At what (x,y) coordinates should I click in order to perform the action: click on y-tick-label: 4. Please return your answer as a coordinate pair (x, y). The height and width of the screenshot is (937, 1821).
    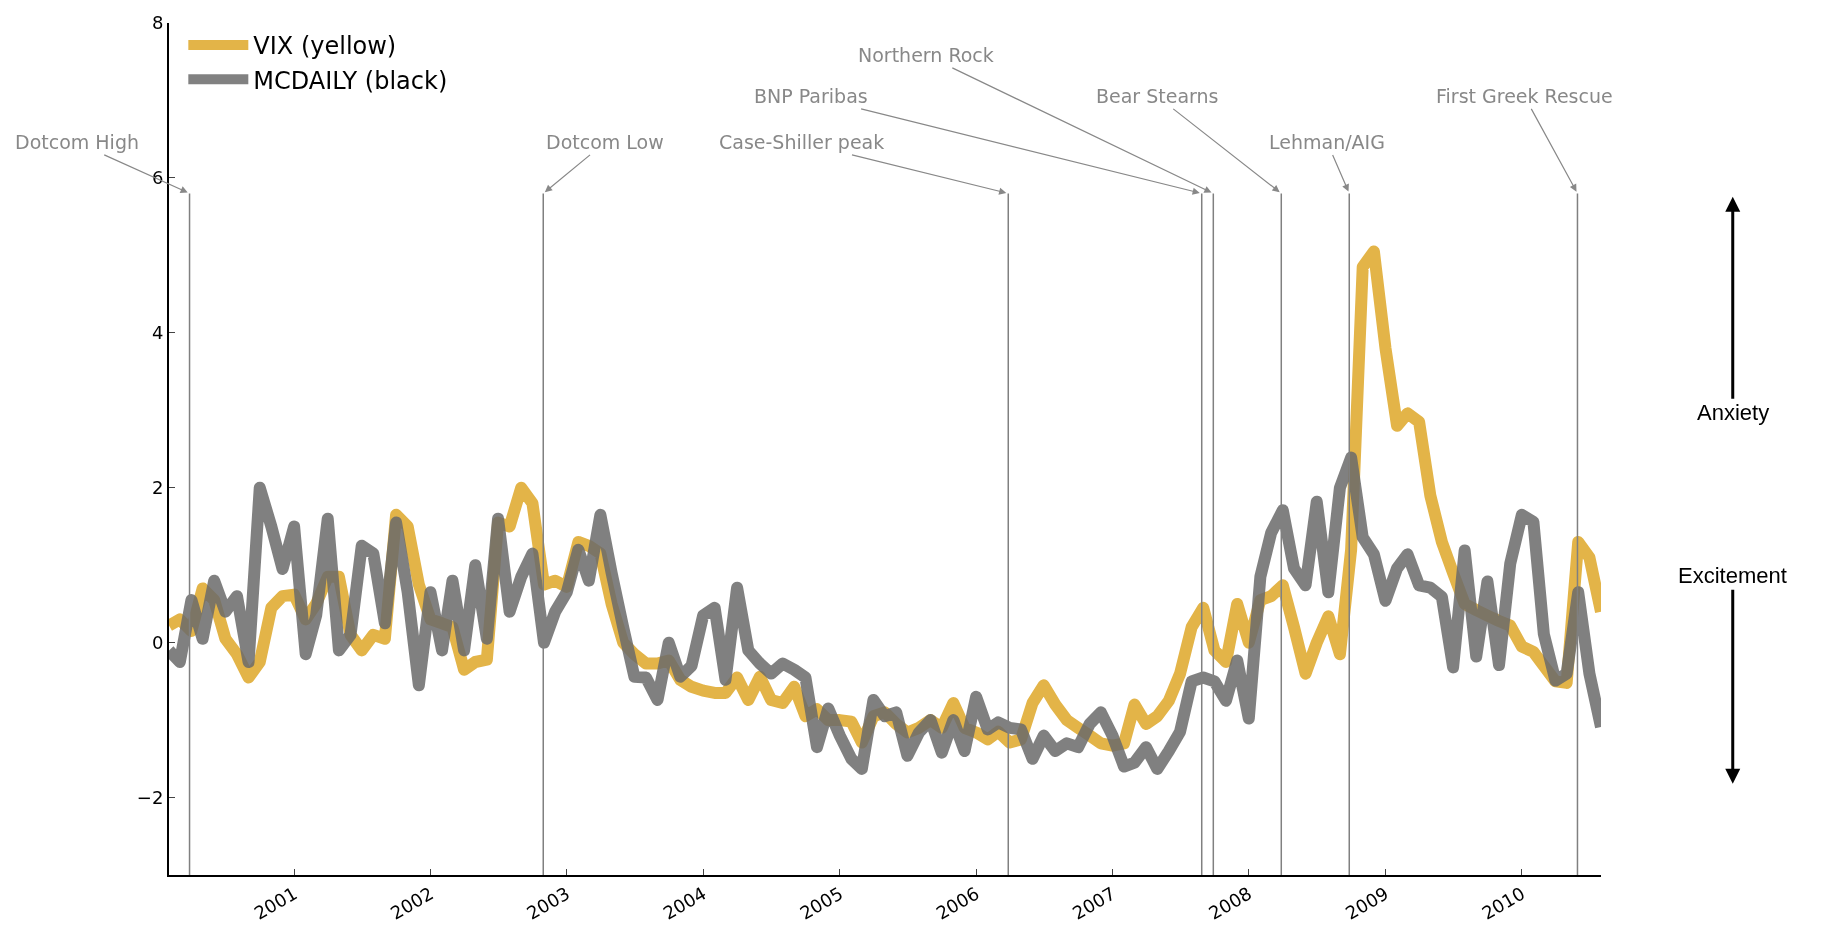
    Looking at the image, I should click on (157, 333).